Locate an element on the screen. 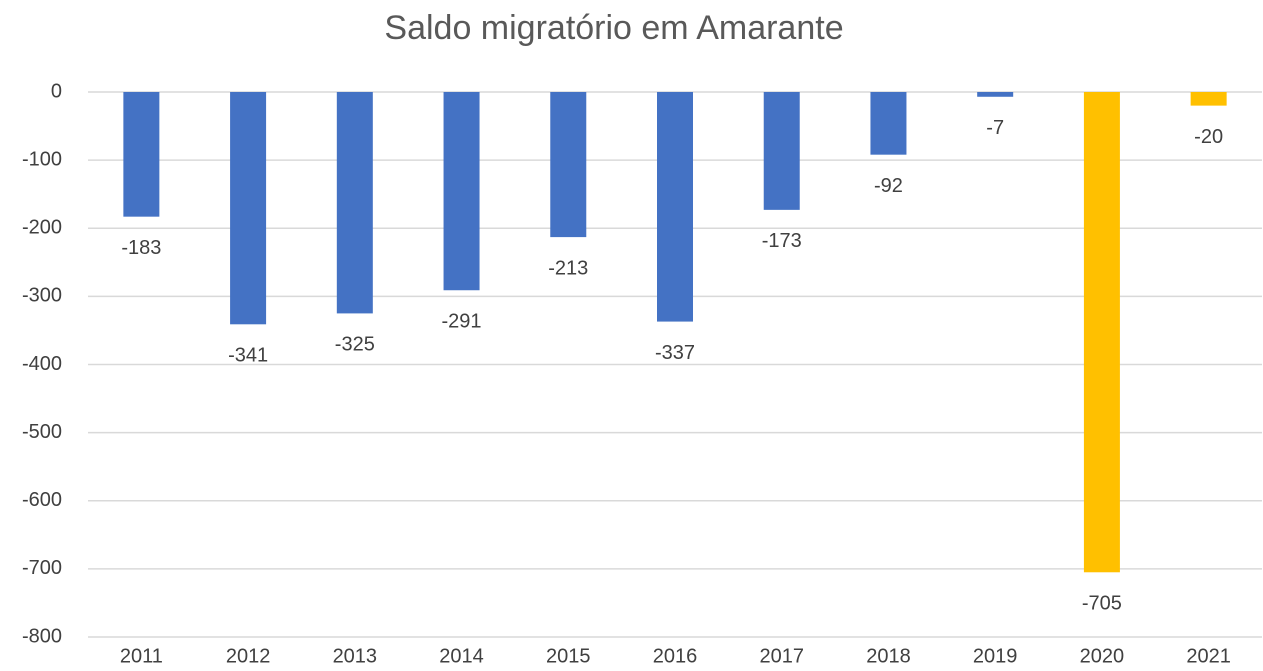 The width and height of the screenshot is (1263, 671). data-label: -325 is located at coordinates (355, 345).